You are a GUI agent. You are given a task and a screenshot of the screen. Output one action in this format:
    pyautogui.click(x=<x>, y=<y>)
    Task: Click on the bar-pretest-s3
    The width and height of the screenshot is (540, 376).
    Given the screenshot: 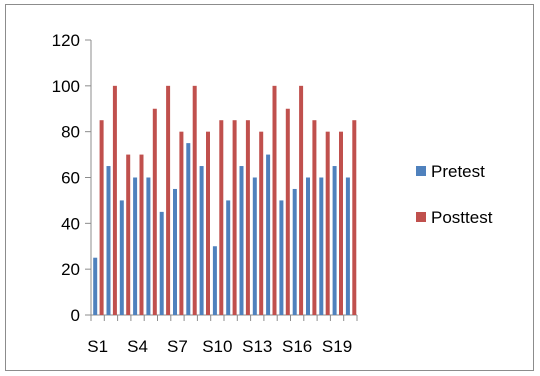 What is the action you would take?
    pyautogui.click(x=121, y=257)
    